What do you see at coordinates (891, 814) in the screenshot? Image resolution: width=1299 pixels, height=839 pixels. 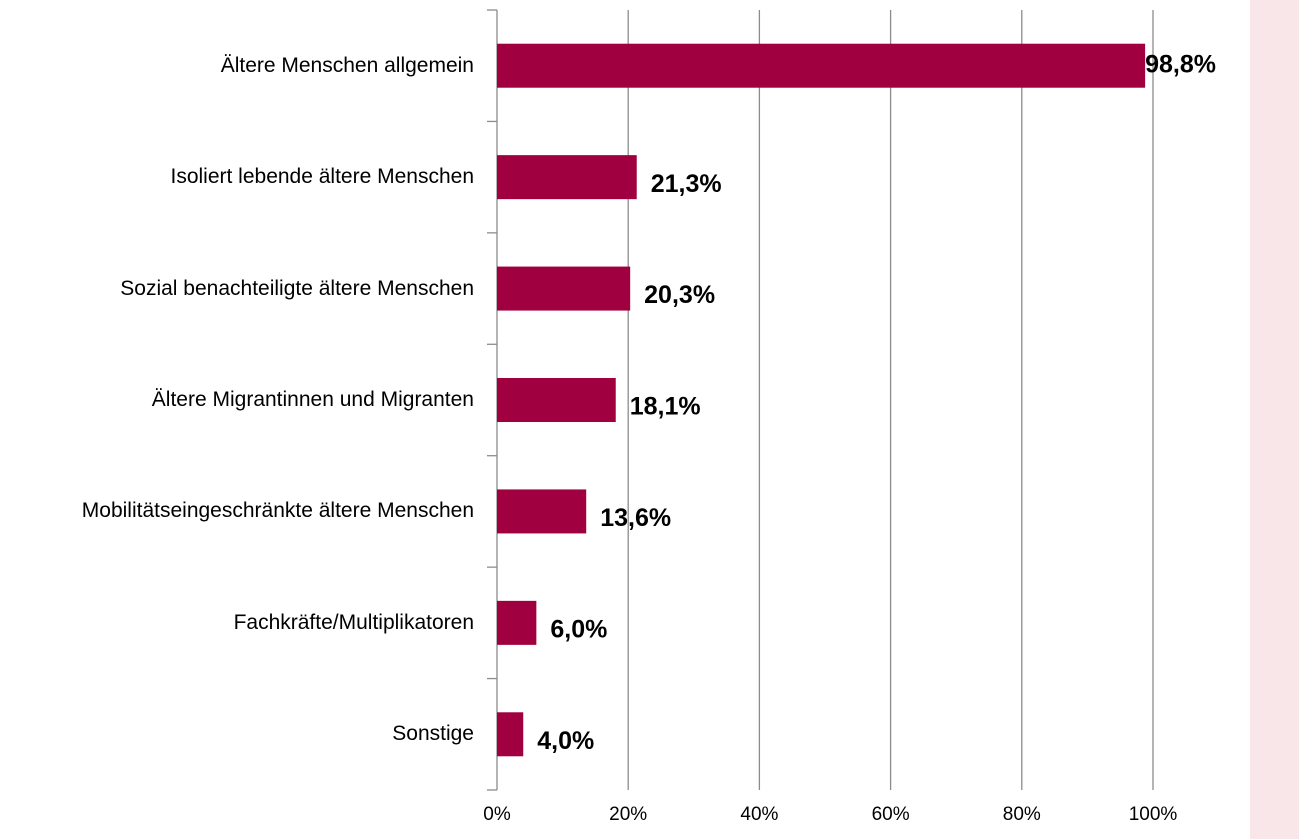 I see `x-tick-label: 60%` at bounding box center [891, 814].